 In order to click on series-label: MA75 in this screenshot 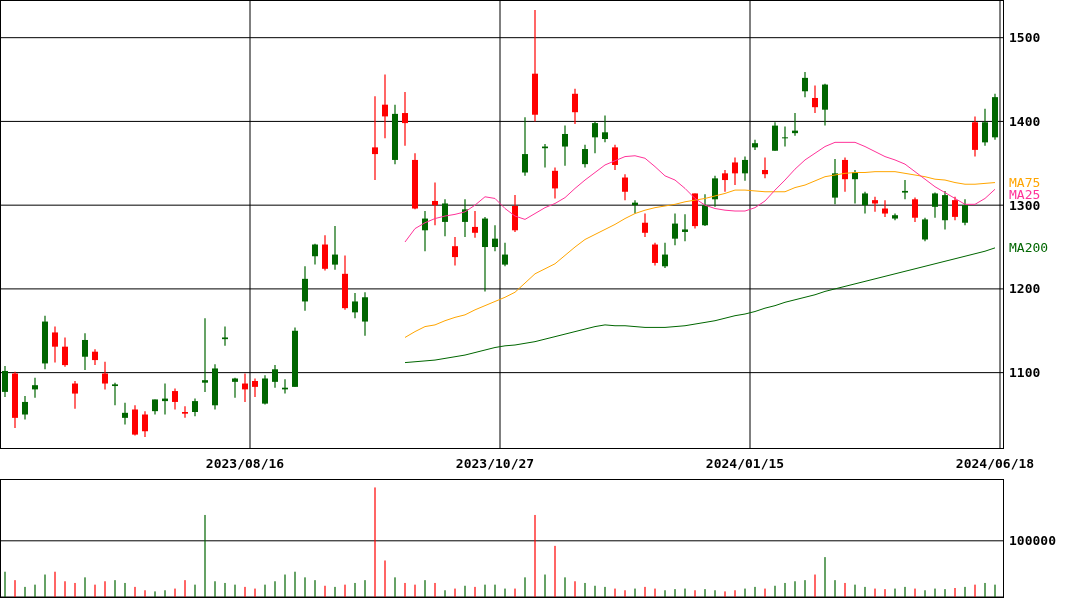, I will do `click(1025, 183)`.